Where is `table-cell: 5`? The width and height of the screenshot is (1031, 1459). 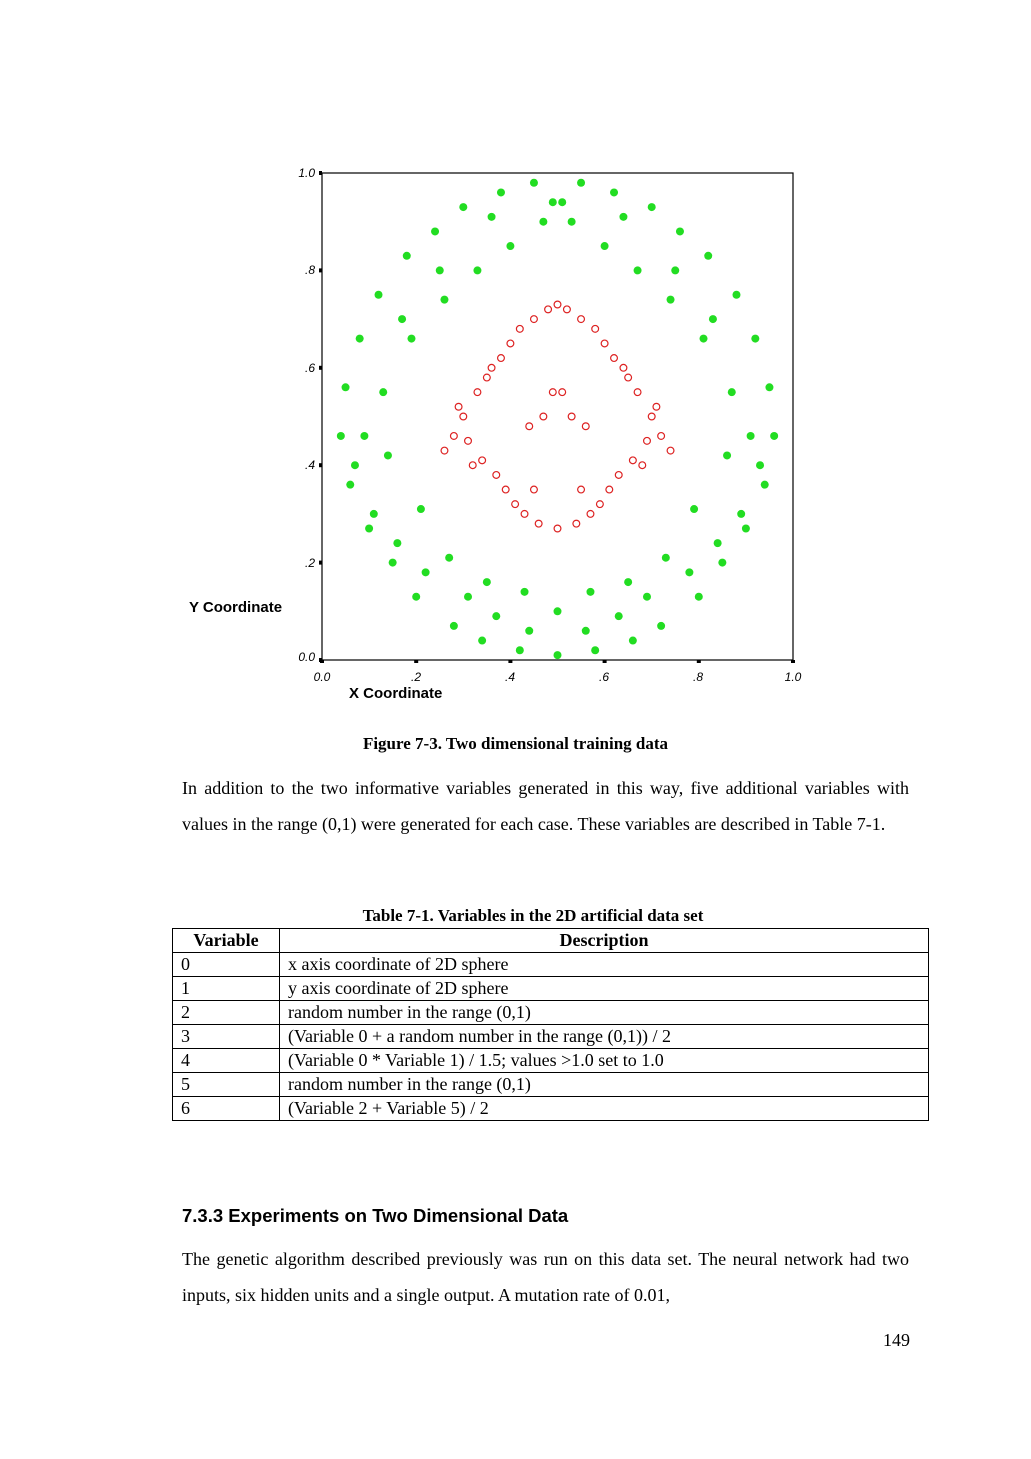 table-cell: 5 is located at coordinates (226, 1084).